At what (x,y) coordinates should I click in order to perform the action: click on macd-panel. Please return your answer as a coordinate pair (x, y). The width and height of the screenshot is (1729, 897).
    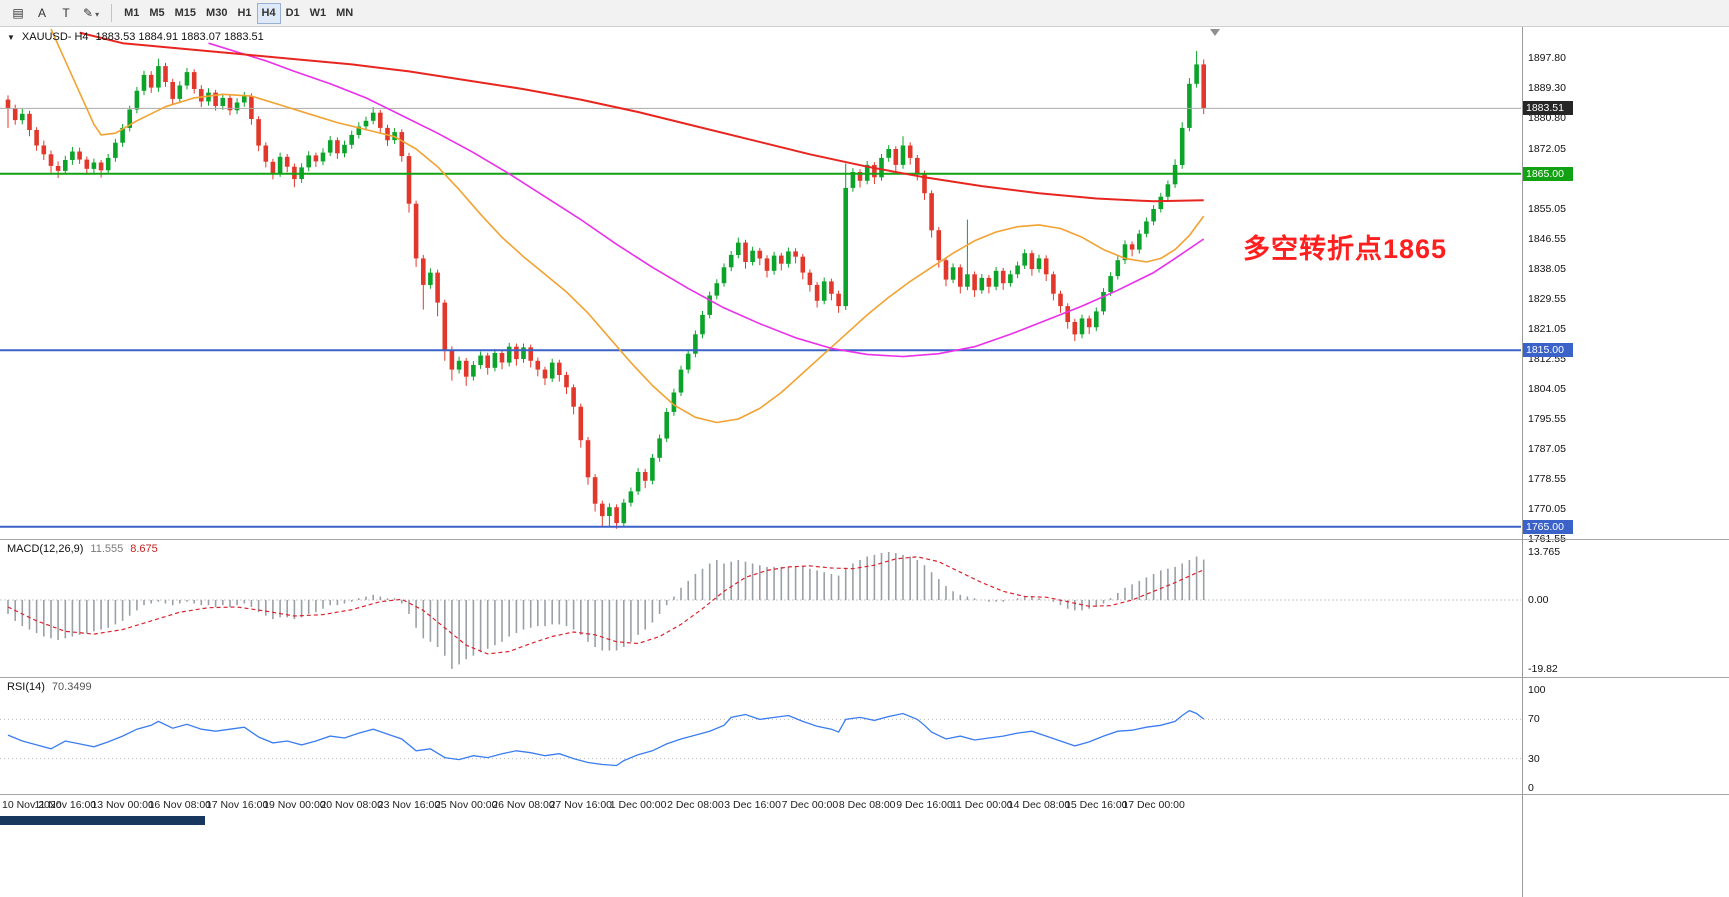
    Looking at the image, I should click on (760, 610).